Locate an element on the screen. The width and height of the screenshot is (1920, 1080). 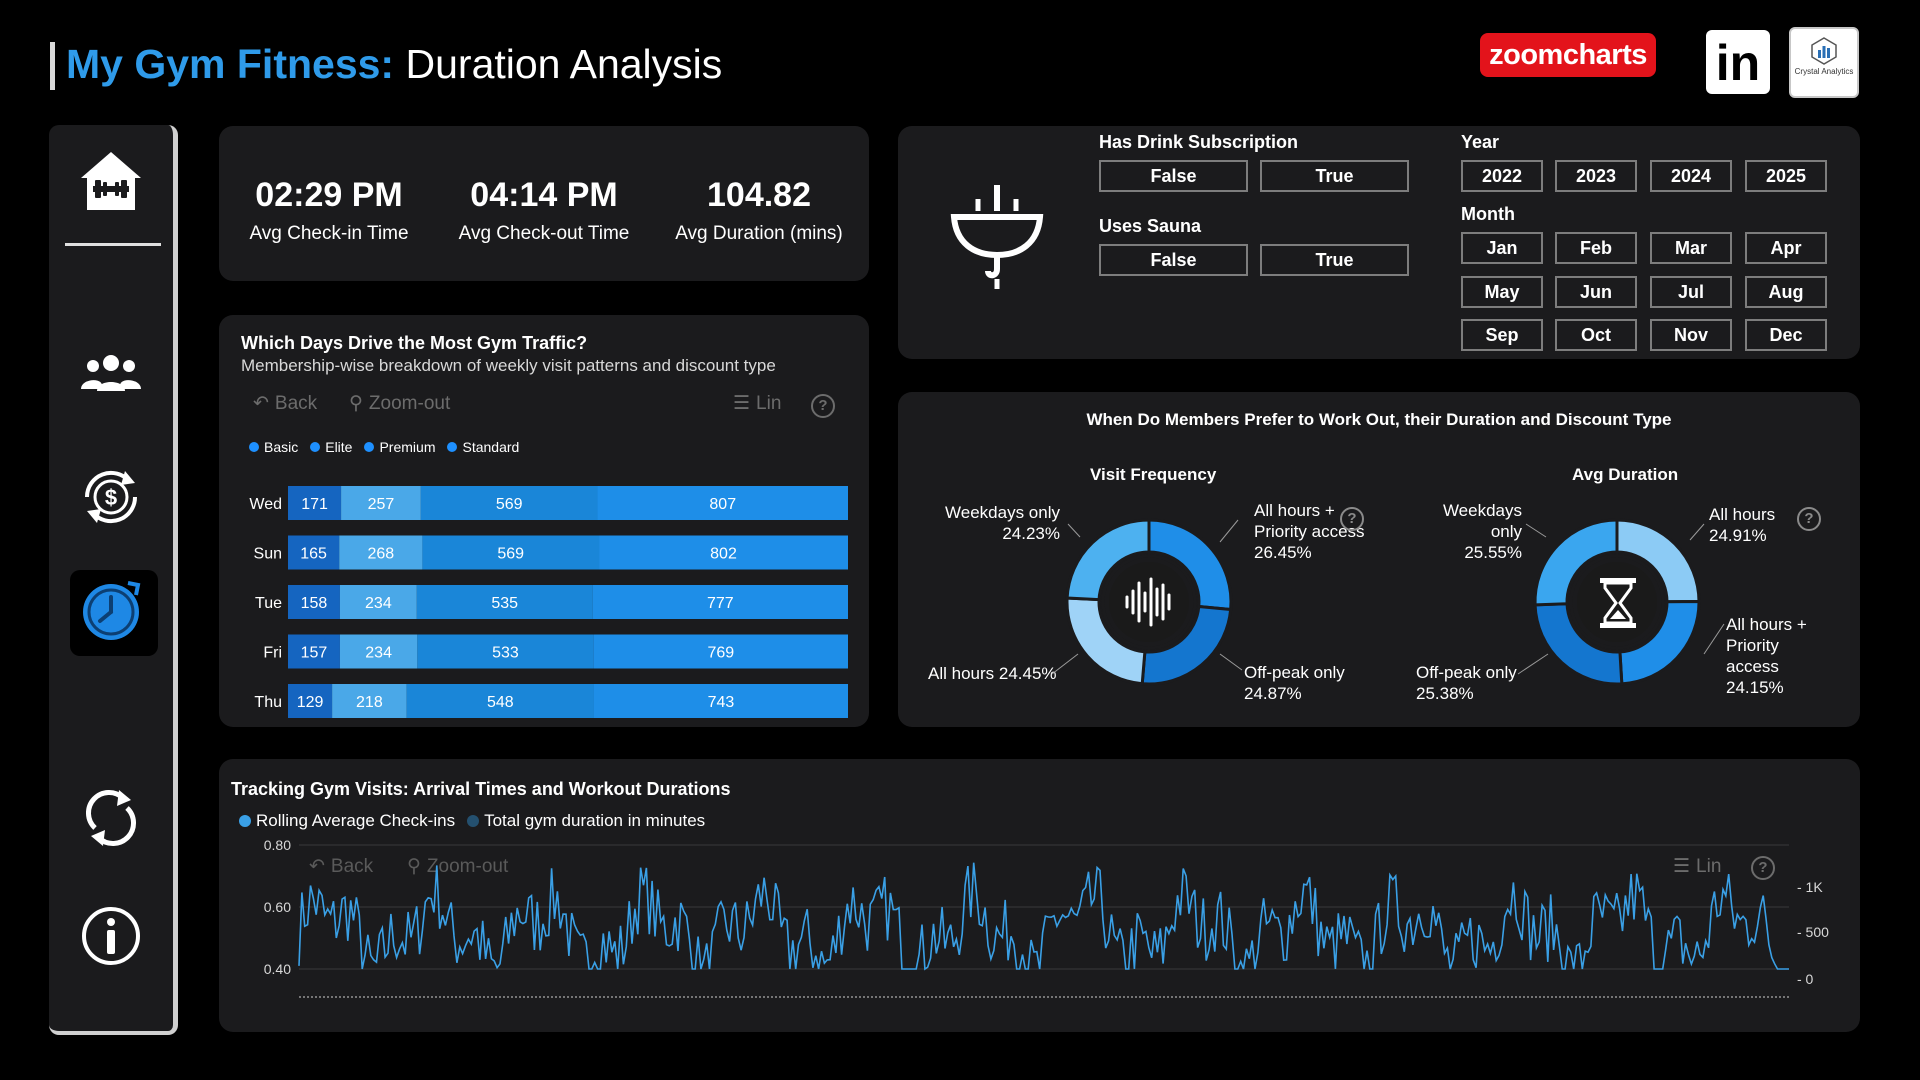
sidebar-item-home is located at coordinates (111, 181).